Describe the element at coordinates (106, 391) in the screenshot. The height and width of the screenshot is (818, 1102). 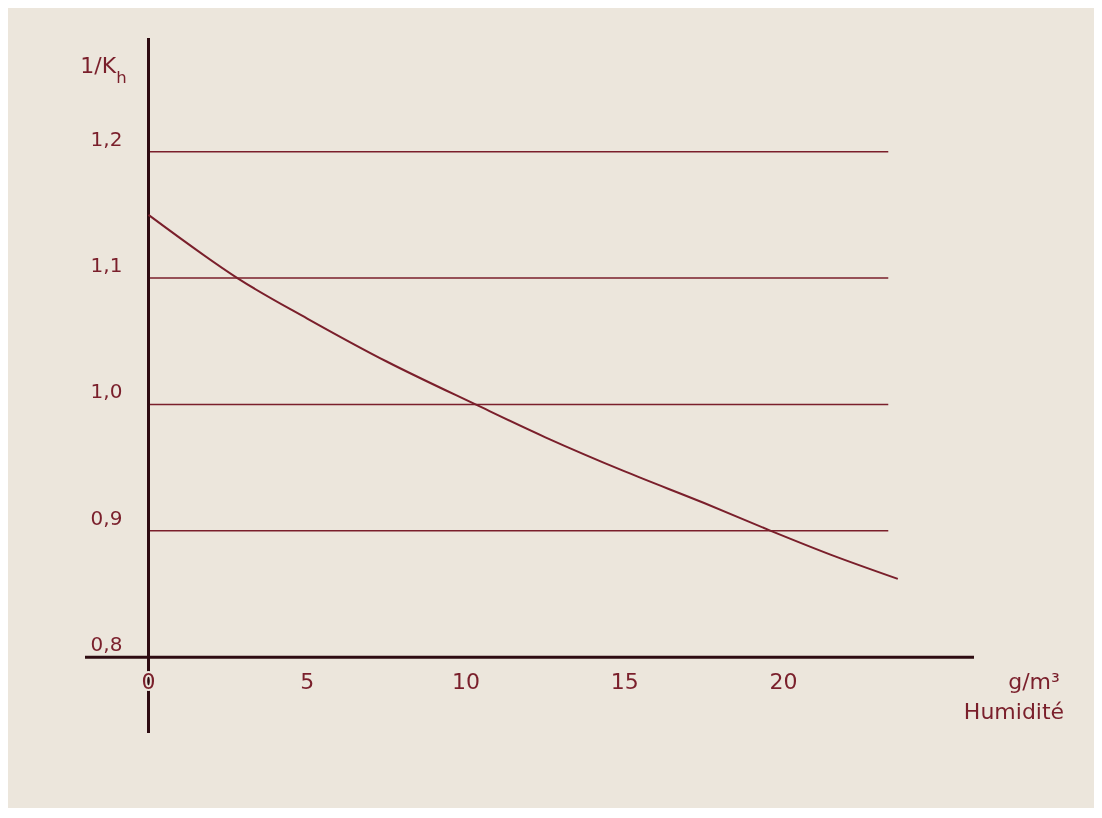
I see `y-tick-label: 1,0` at that location.